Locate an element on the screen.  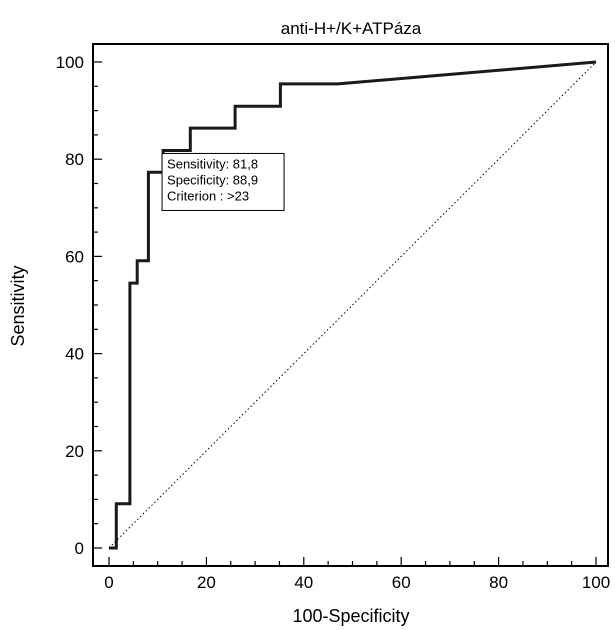
annotation-sensitivity: Sensitivity: 81,8 is located at coordinates (212, 163).